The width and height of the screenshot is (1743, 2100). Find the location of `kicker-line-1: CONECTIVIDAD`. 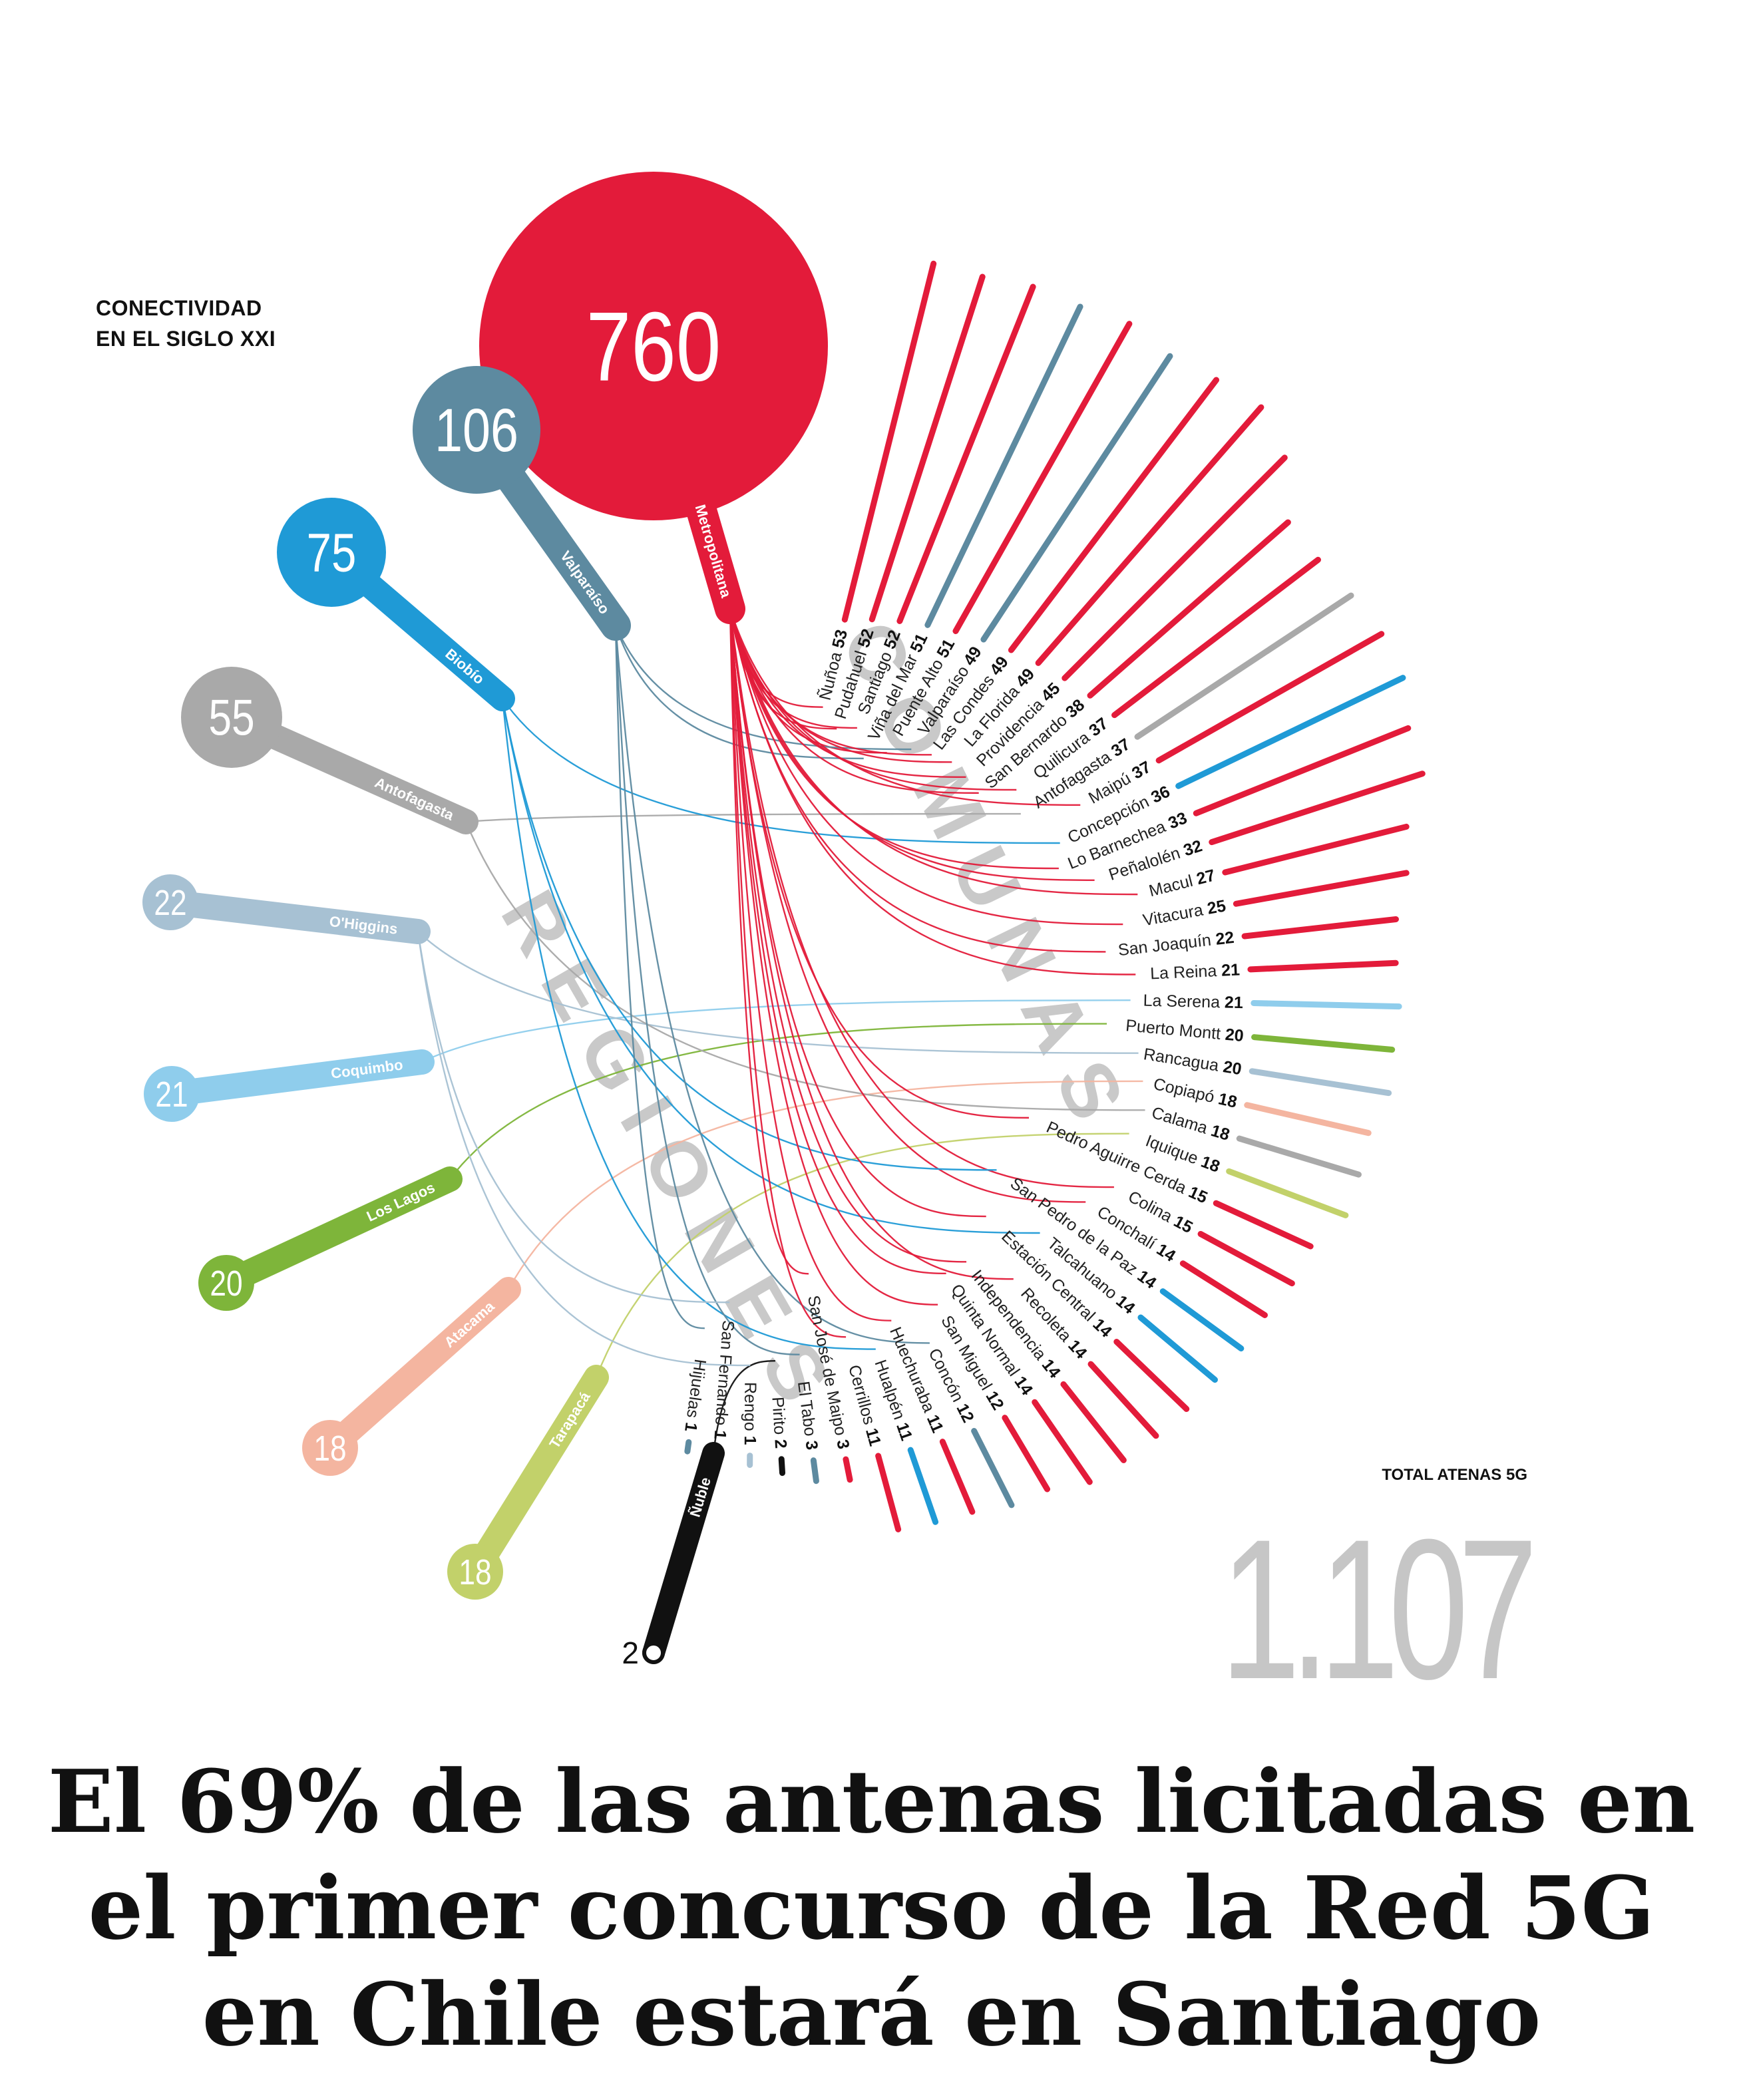

kicker-line-1: CONECTIVIDAD is located at coordinates (179, 308).